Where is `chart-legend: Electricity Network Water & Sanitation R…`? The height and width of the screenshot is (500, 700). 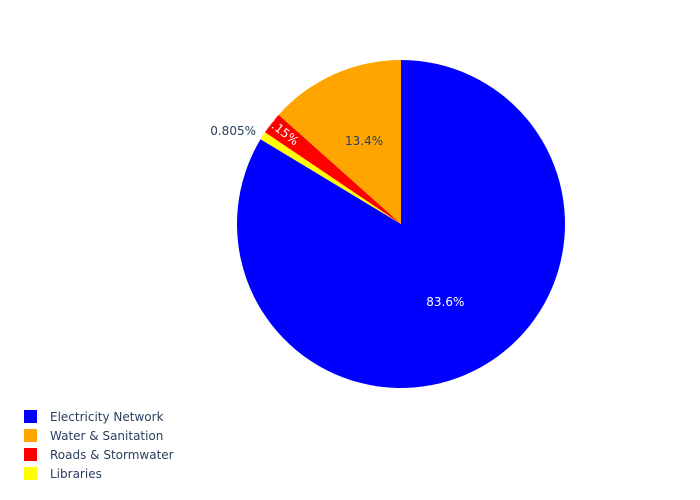
chart-legend: Electricity Network Water & Sanitation R… is located at coordinates (99, 445).